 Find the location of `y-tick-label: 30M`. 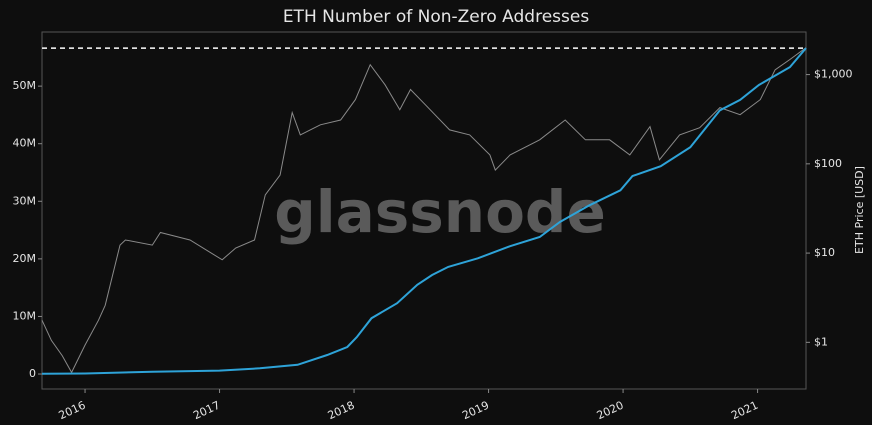

y-tick-label: 30M is located at coordinates (25, 200).